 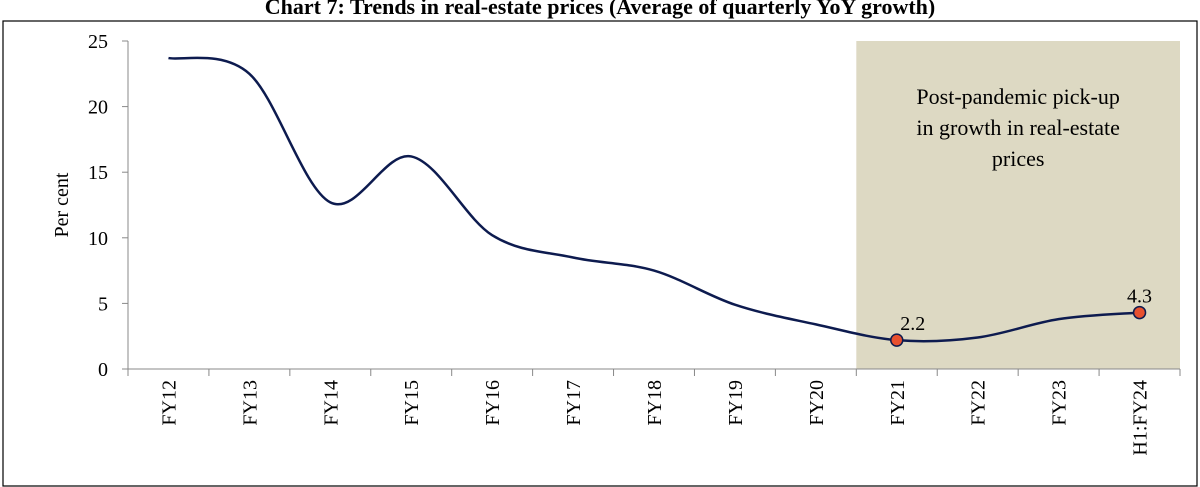 I want to click on x-tick-label: FY16, so click(x=493, y=403).